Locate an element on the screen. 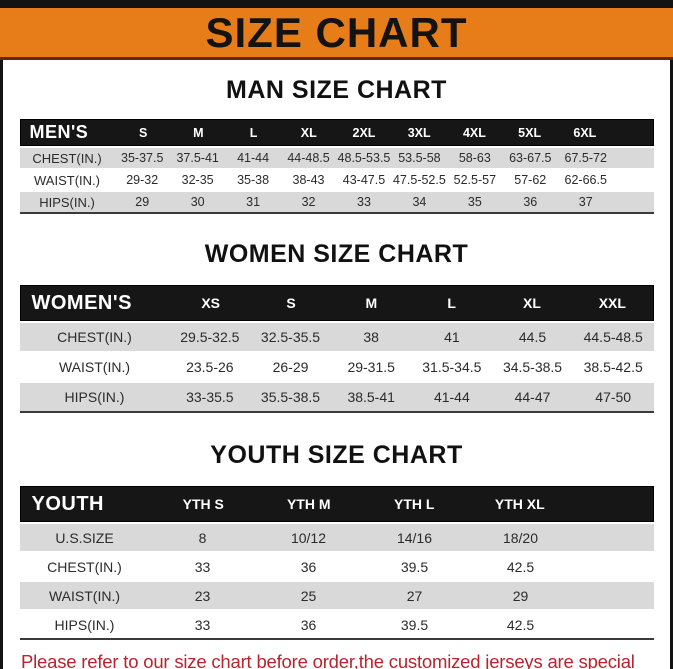  size-value-cell: 41 is located at coordinates (452, 337).